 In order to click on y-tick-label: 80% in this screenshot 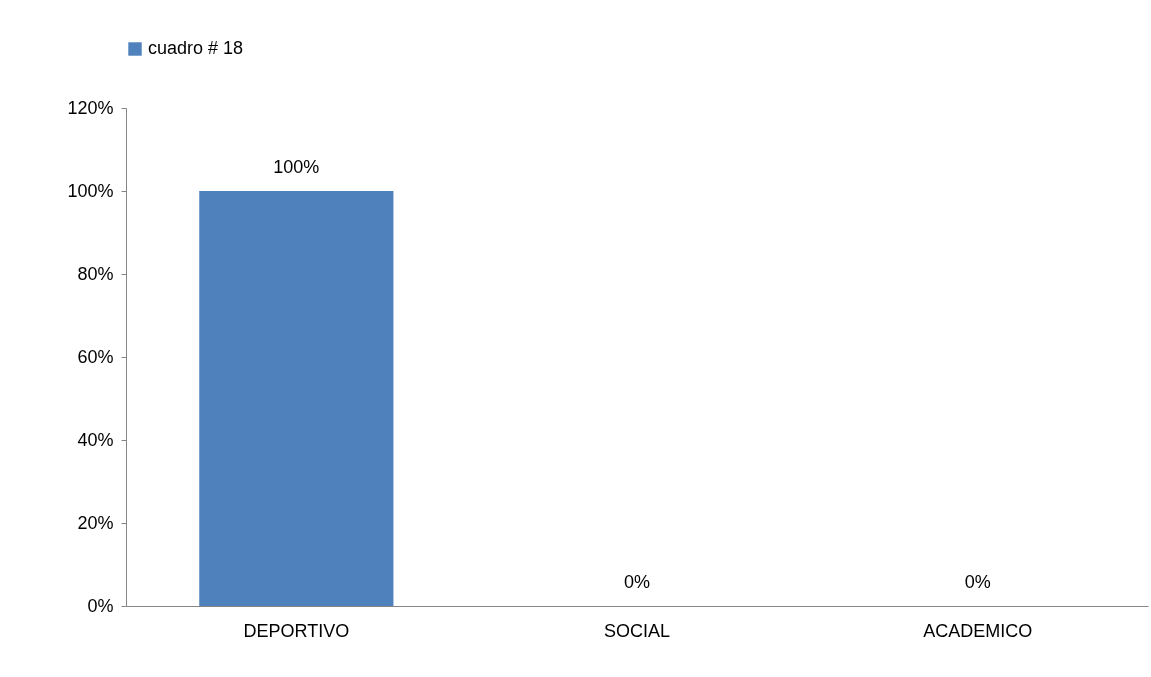, I will do `click(95, 273)`.